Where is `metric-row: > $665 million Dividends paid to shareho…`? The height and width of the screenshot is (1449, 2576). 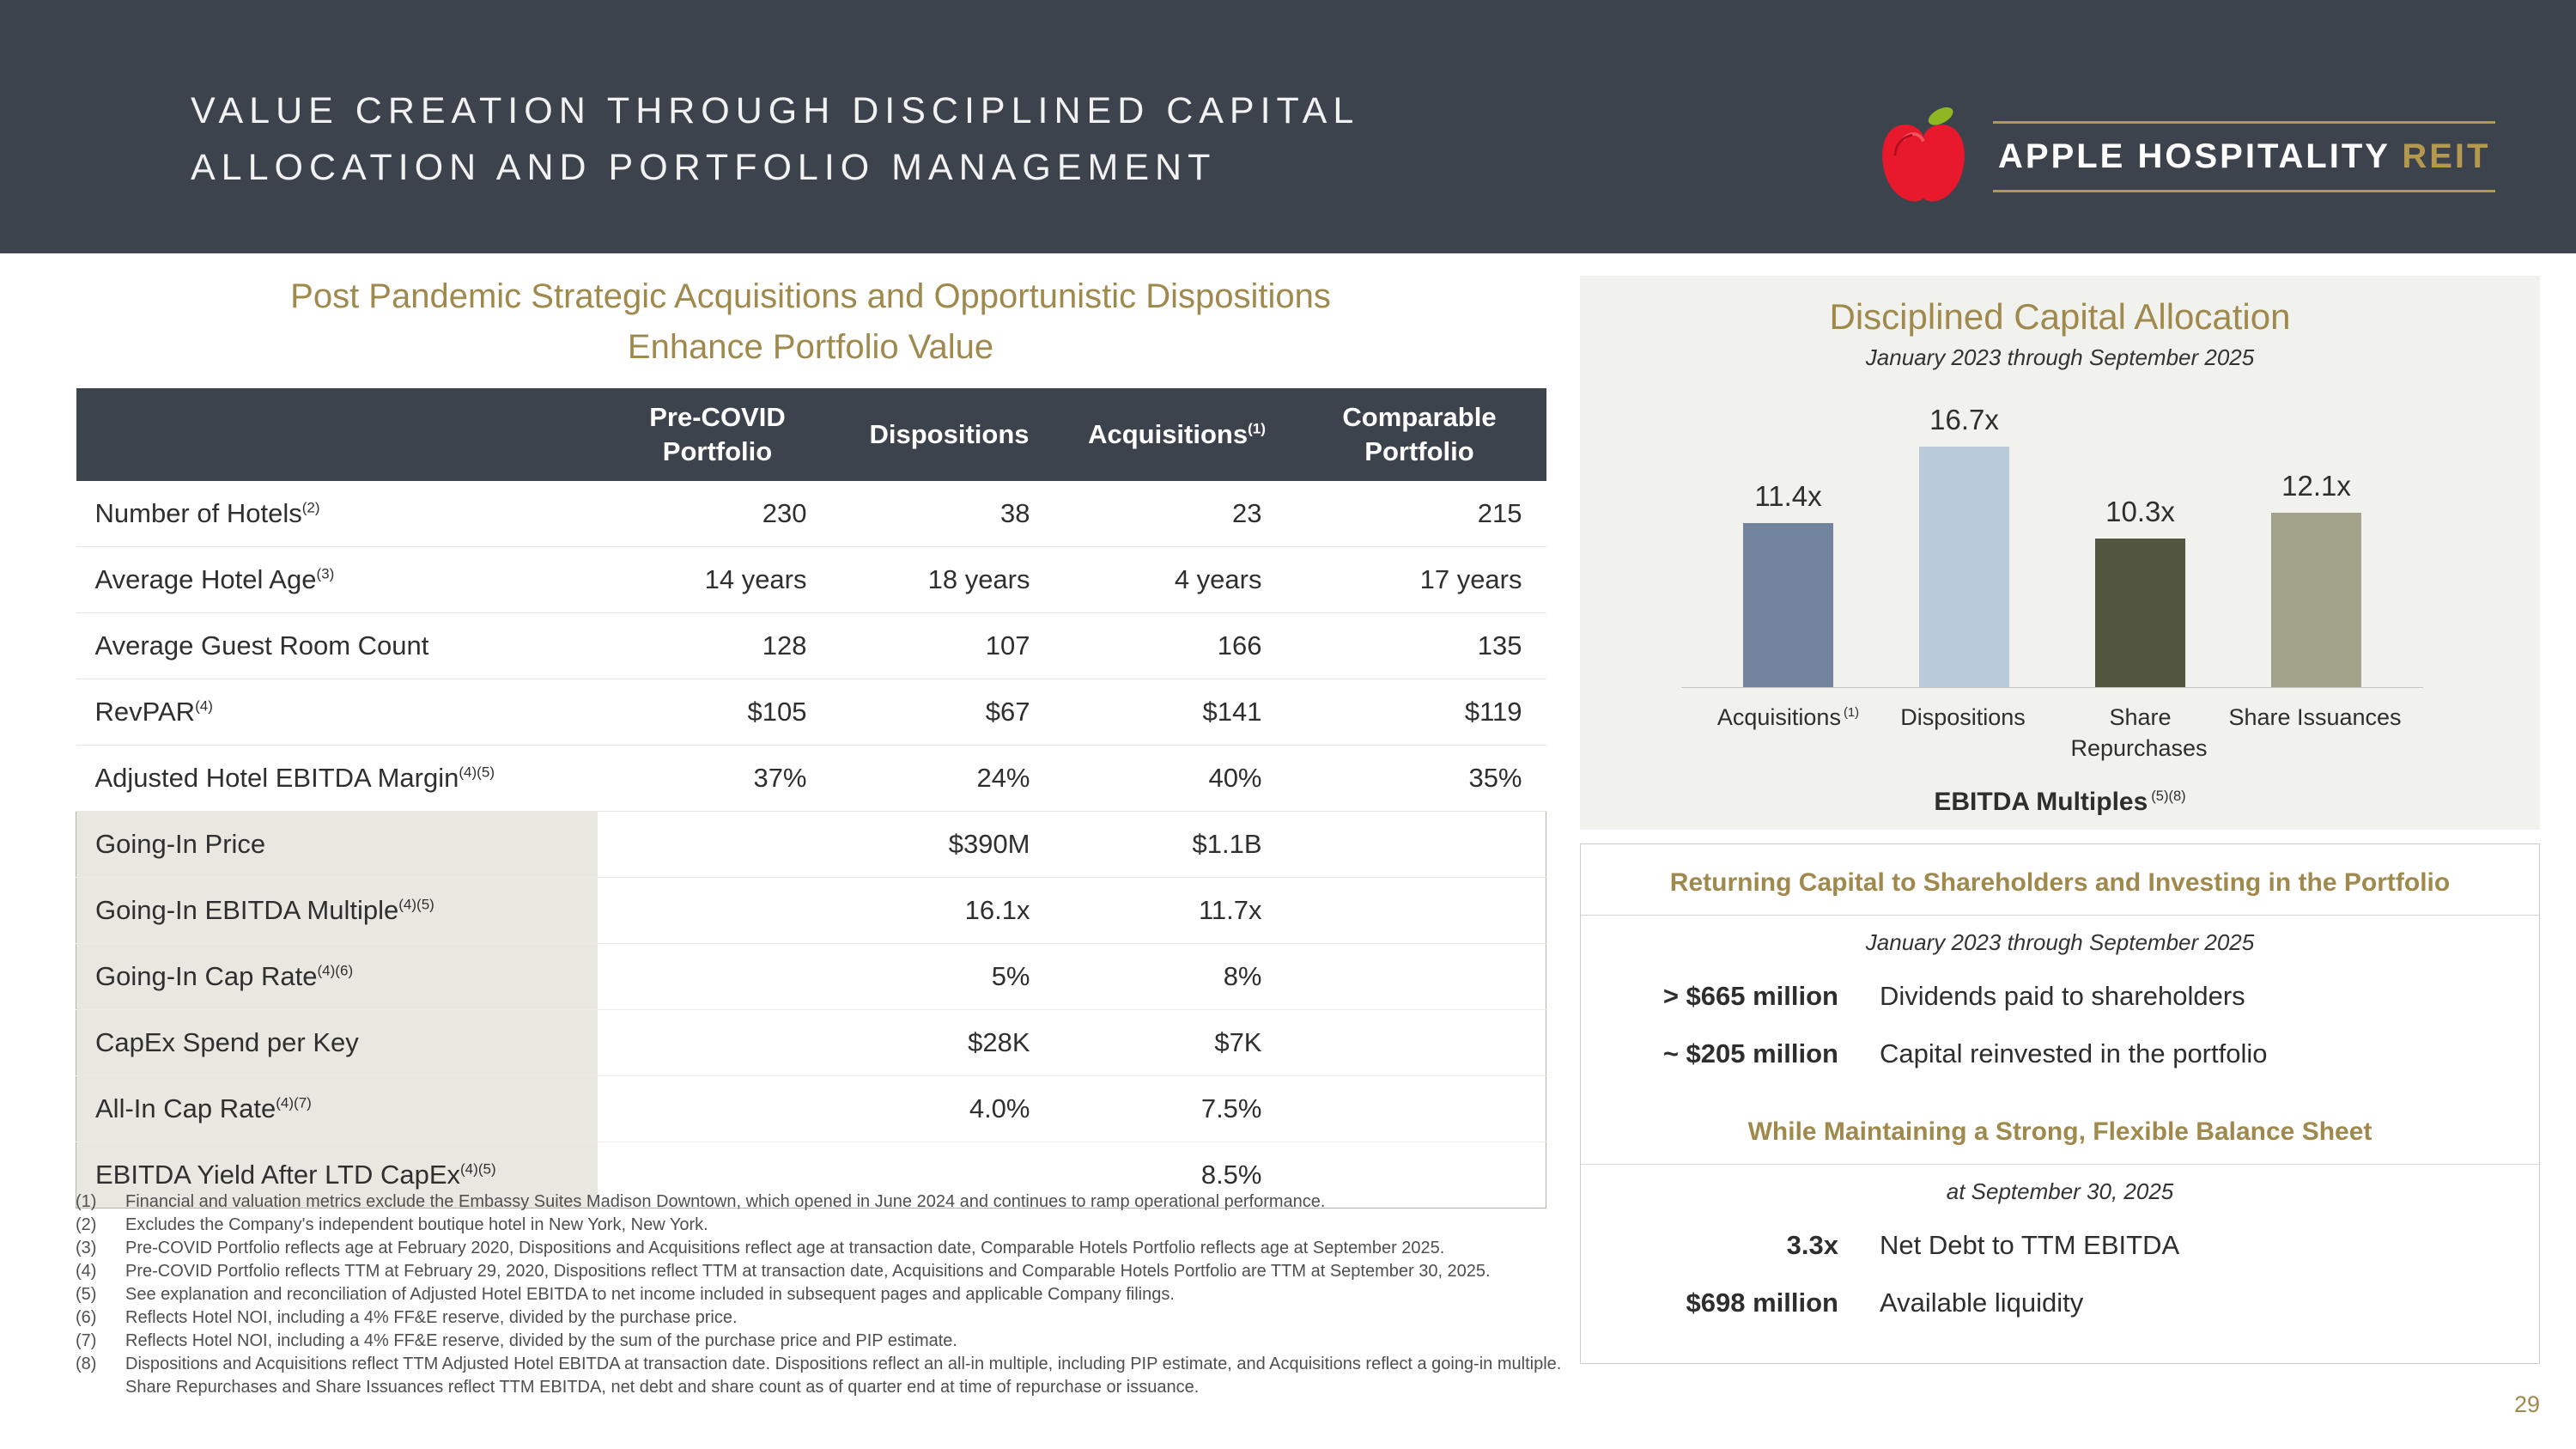 metric-row: > $665 million Dividends paid to shareho… is located at coordinates (2060, 996).